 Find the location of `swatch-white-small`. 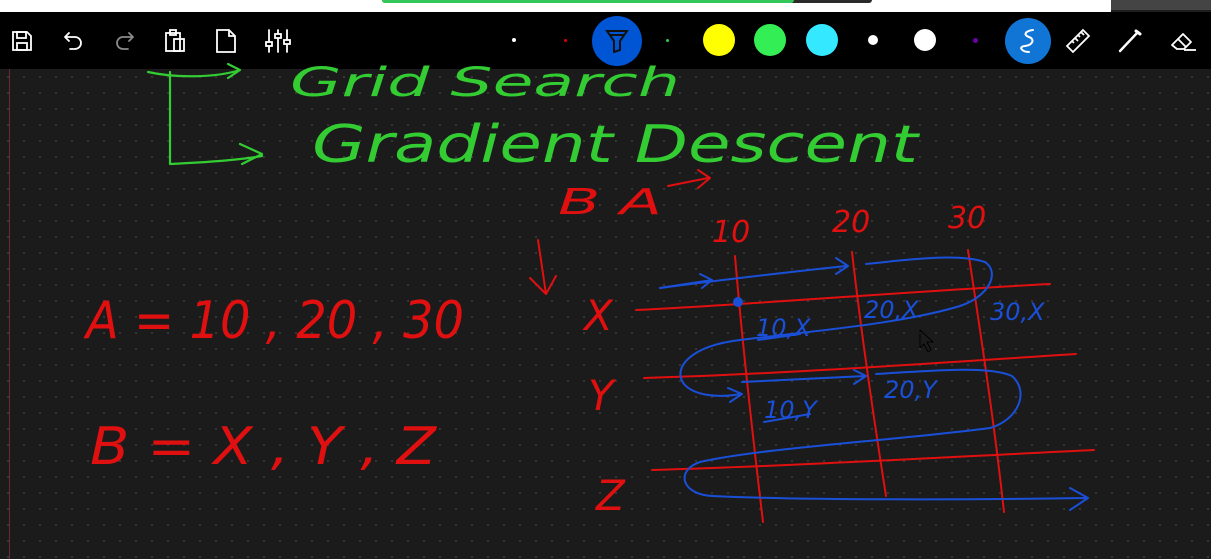

swatch-white-small is located at coordinates (514, 40).